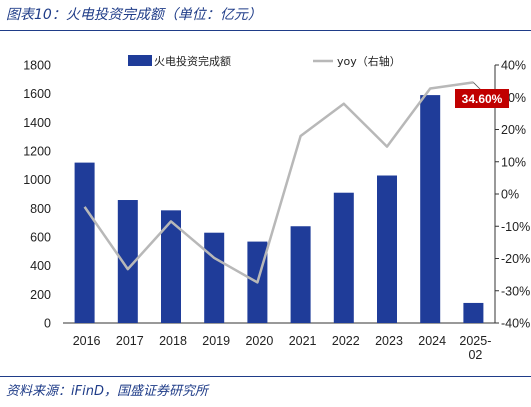 The height and width of the screenshot is (407, 531). I want to click on right-axis-tick-label: -20%, so click(515, 259).